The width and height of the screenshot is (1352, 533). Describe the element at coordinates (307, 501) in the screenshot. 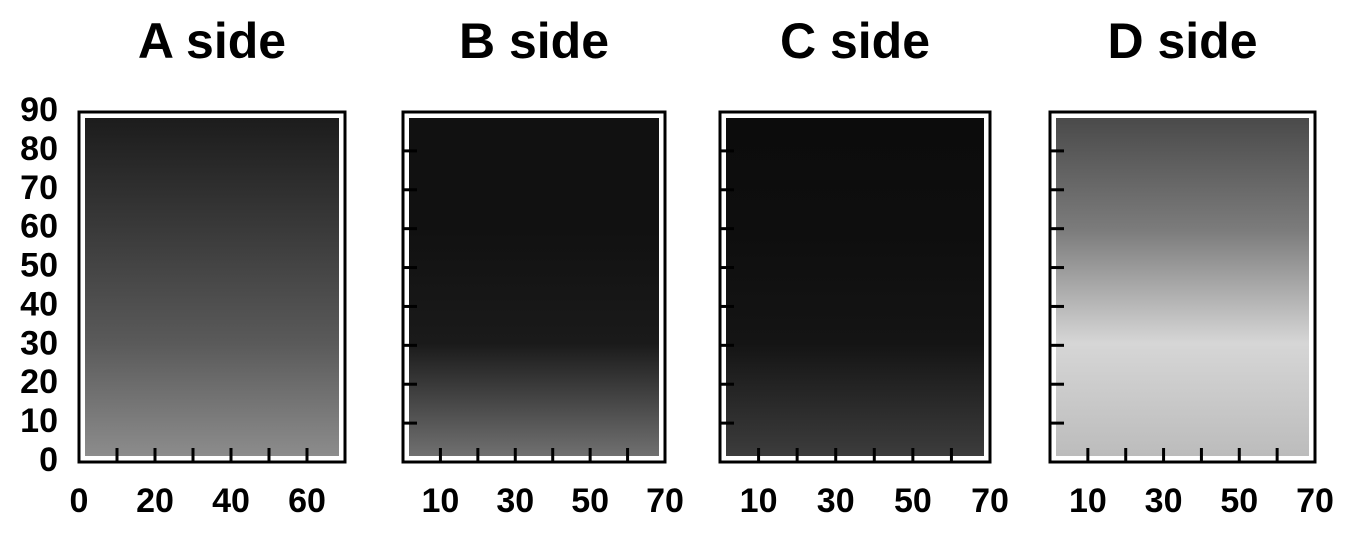

I see `x-tick-label: 60` at that location.